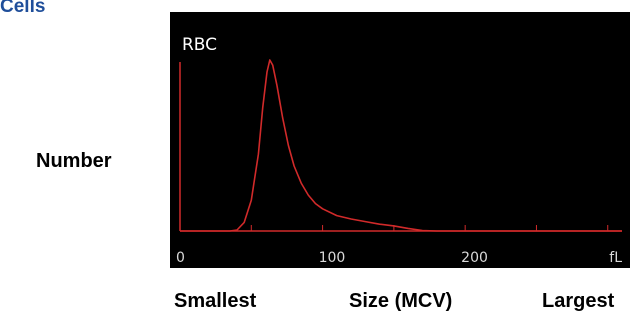  Describe the element at coordinates (474, 258) in the screenshot. I see `x-tick-label: 200` at that location.